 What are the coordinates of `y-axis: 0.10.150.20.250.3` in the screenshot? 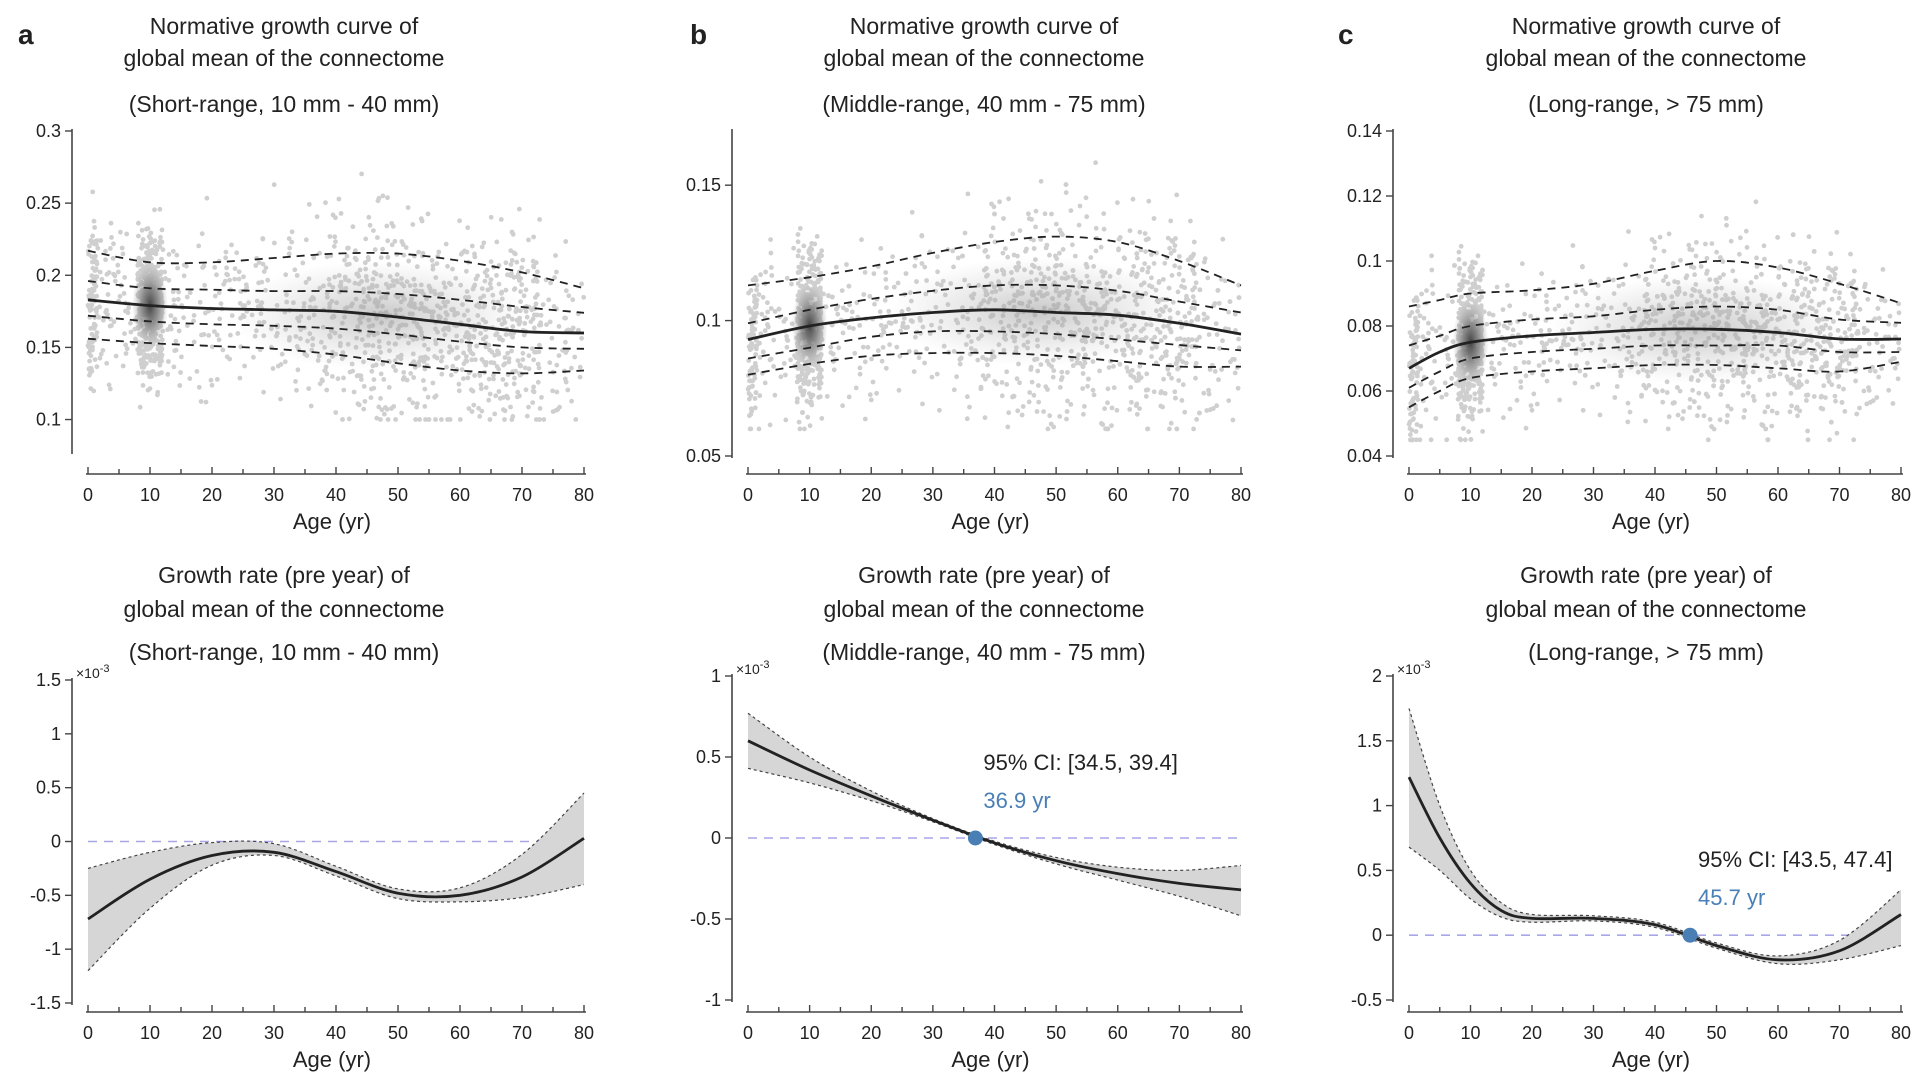 It's located at (49, 287).